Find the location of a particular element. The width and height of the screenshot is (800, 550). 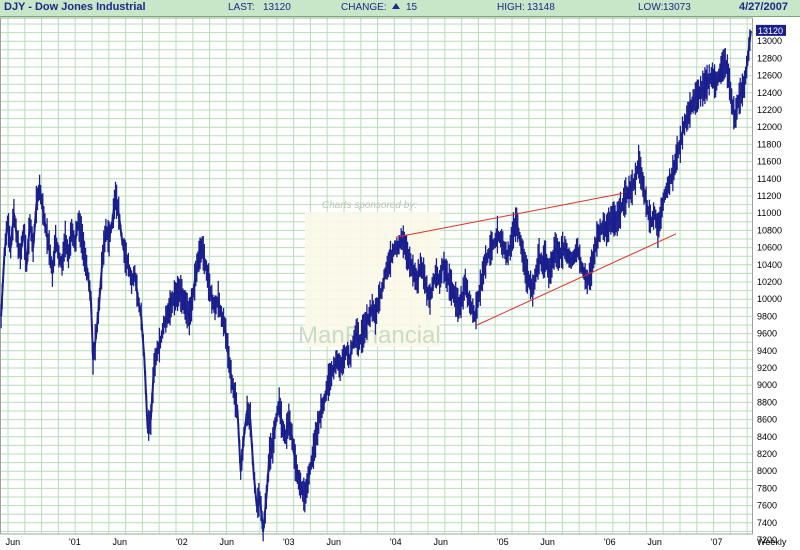

y-tick-label: 13000 is located at coordinates (769, 41).